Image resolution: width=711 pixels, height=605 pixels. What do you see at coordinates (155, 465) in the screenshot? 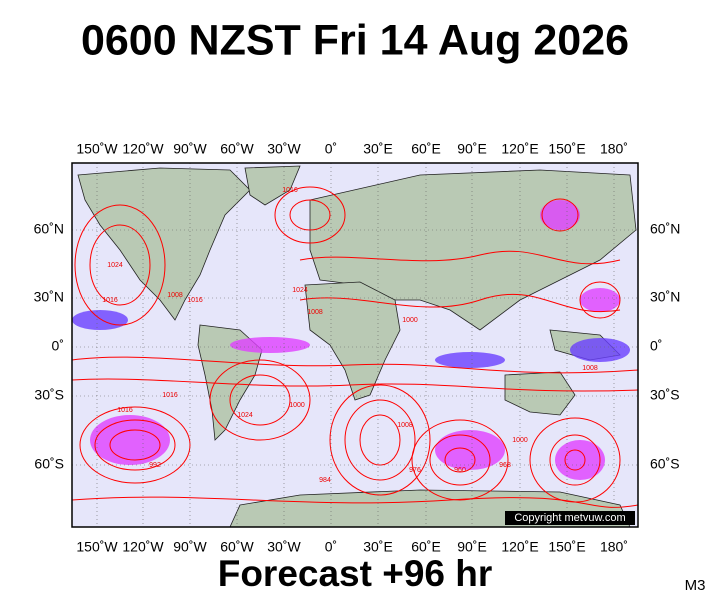
I see `isobar-label: 992` at bounding box center [155, 465].